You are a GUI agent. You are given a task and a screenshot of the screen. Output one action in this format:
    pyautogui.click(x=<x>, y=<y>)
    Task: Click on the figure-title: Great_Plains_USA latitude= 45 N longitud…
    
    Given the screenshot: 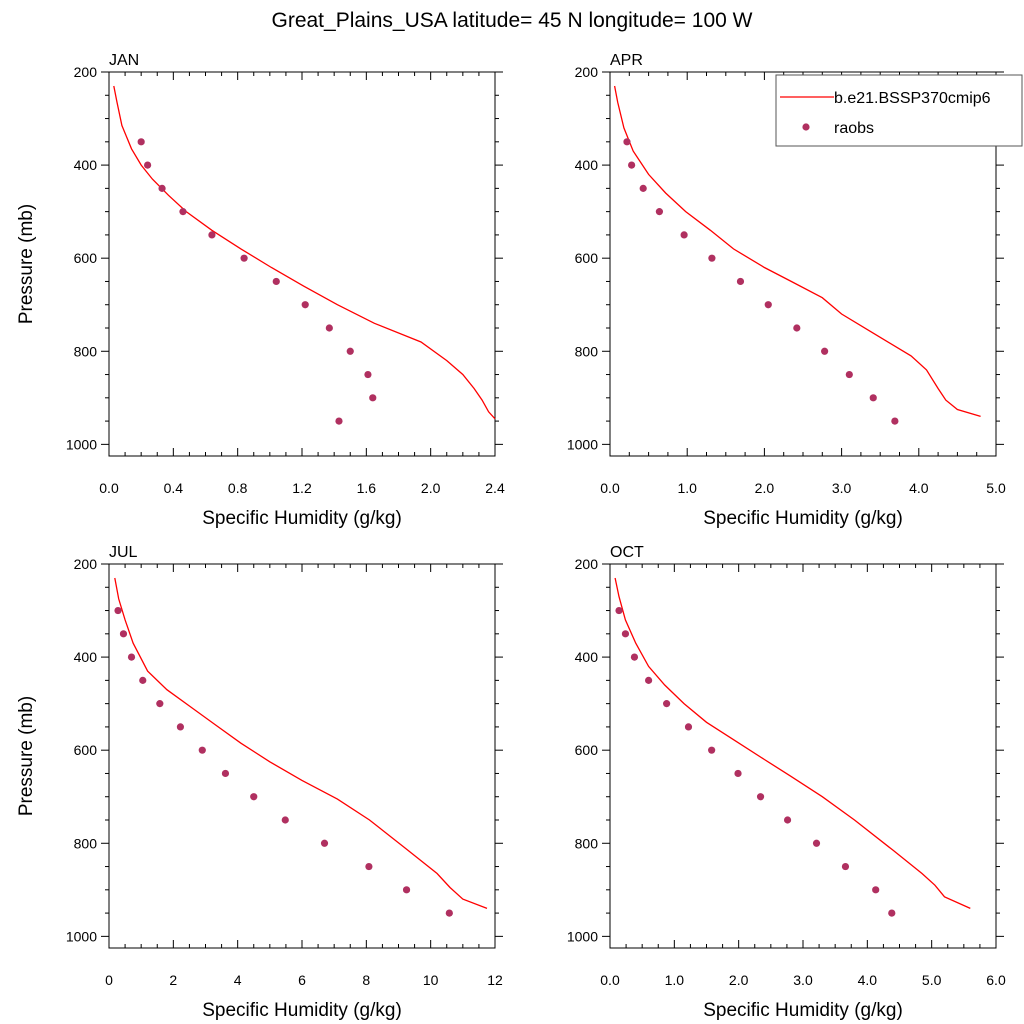 What is the action you would take?
    pyautogui.click(x=512, y=20)
    